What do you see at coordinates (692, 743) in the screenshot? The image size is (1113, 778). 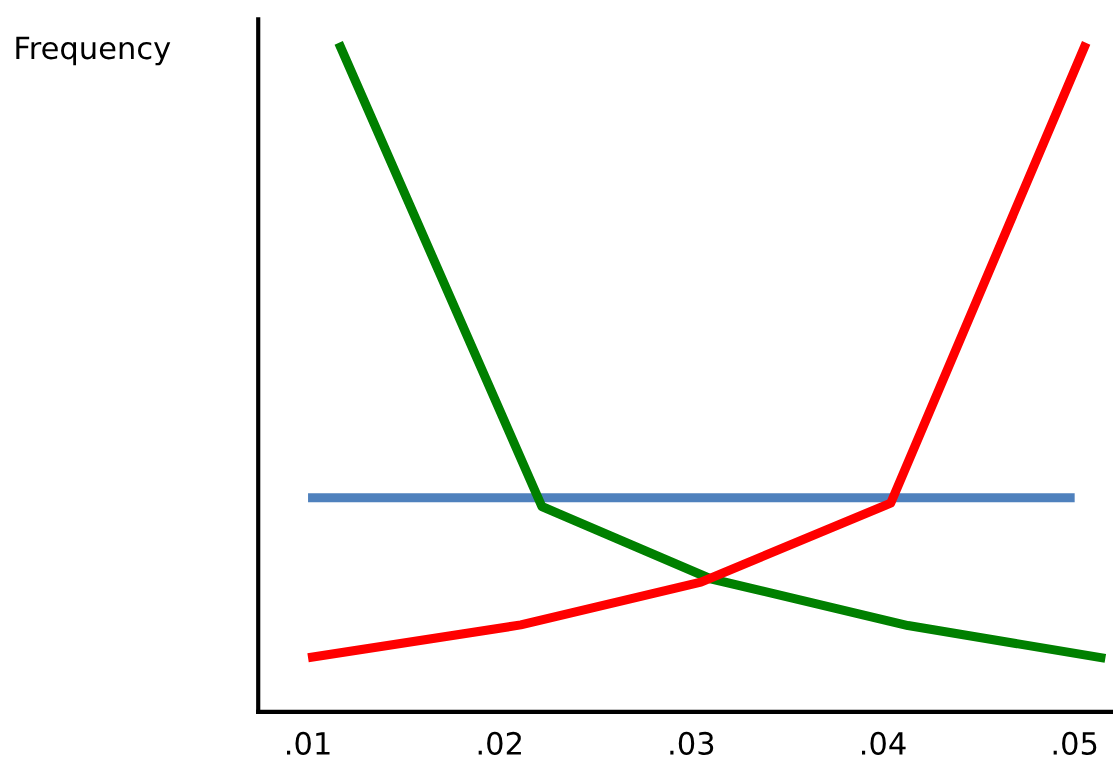 I see `x-tick-label: .03` at bounding box center [692, 743].